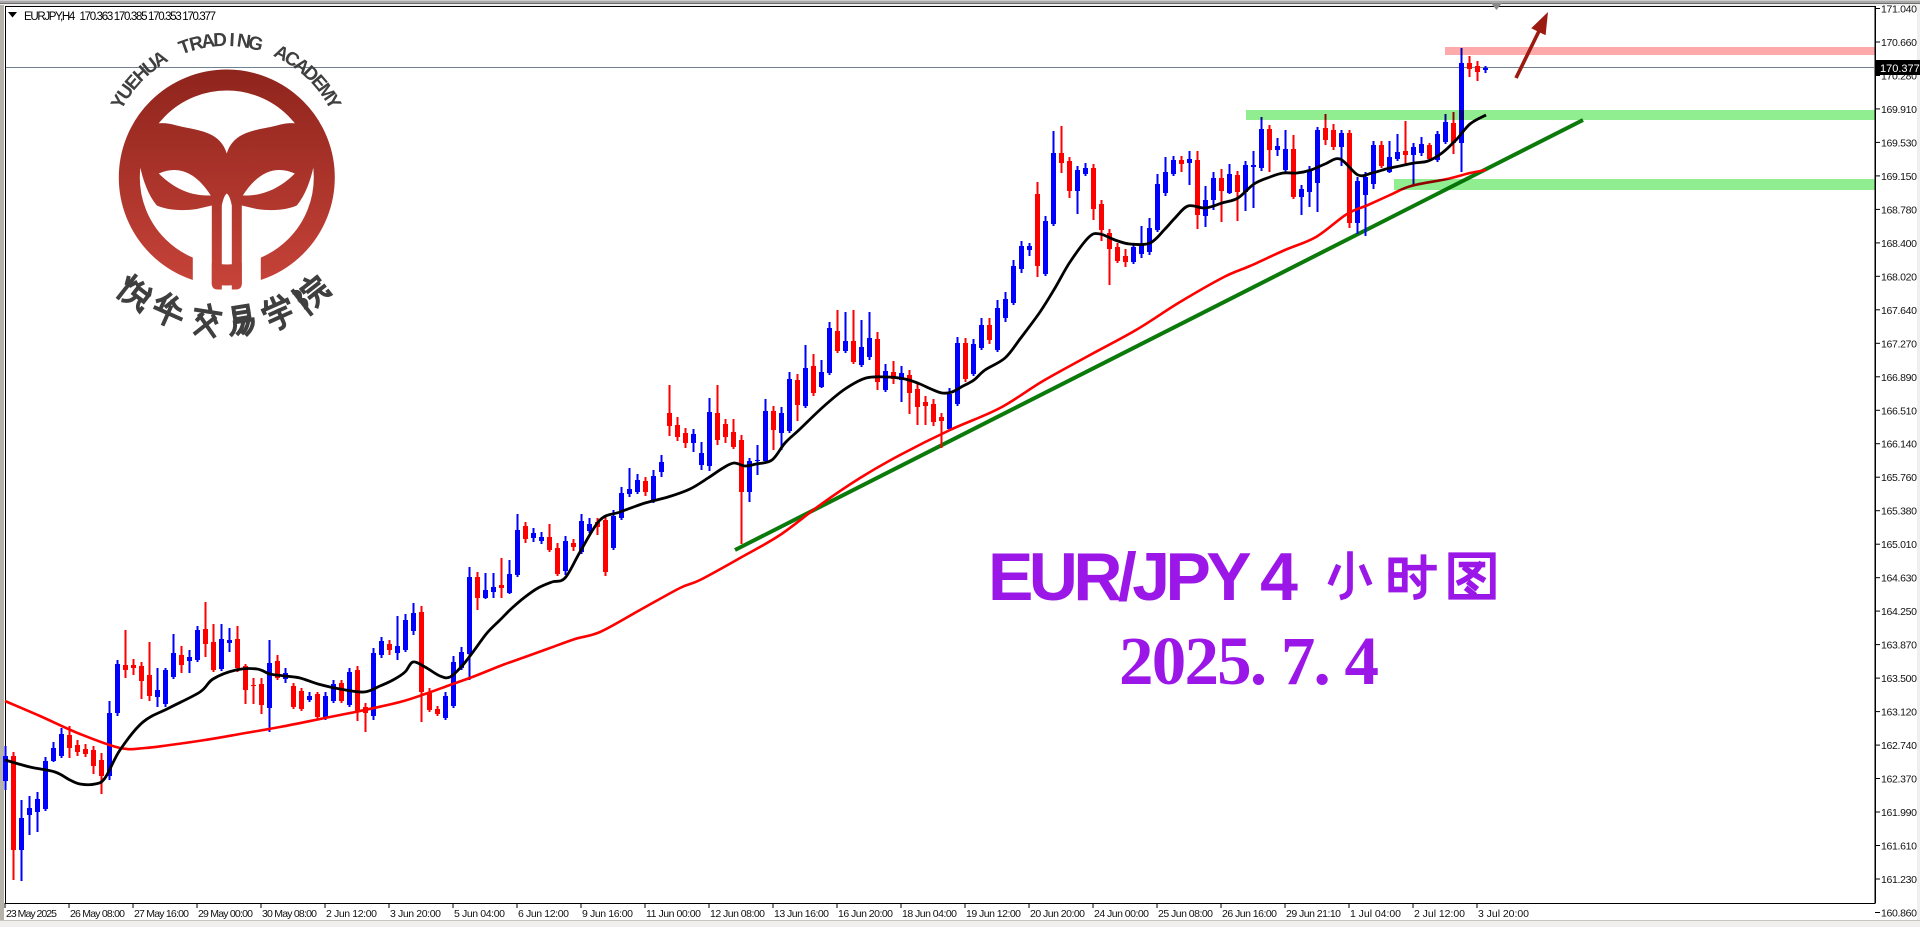 The width and height of the screenshot is (1920, 932). Describe the element at coordinates (1899, 512) in the screenshot. I see `svg-text: 165.380` at that location.